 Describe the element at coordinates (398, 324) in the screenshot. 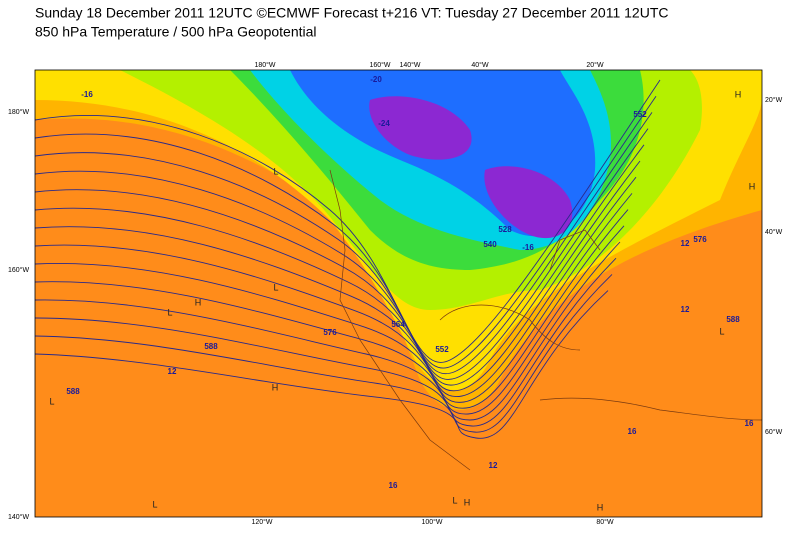

I see `contour-label: 564` at that location.